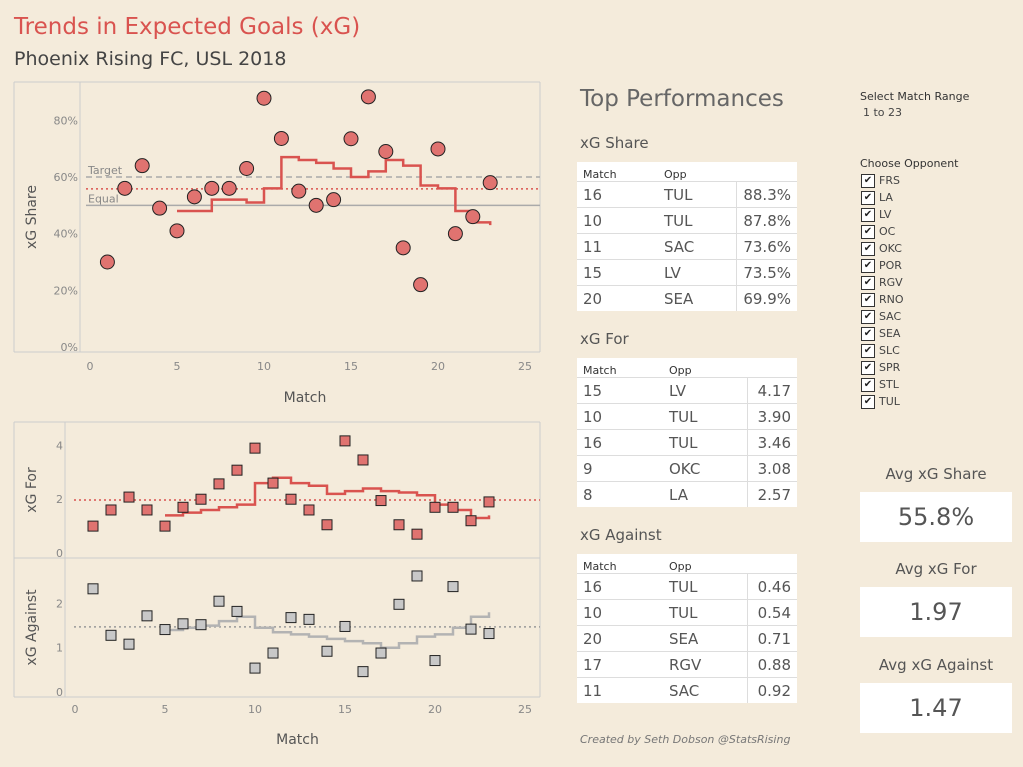 This screenshot has width=1023, height=767. What do you see at coordinates (687, 494) in the screenshot?
I see `table-row: 8 LA 2.57` at bounding box center [687, 494].